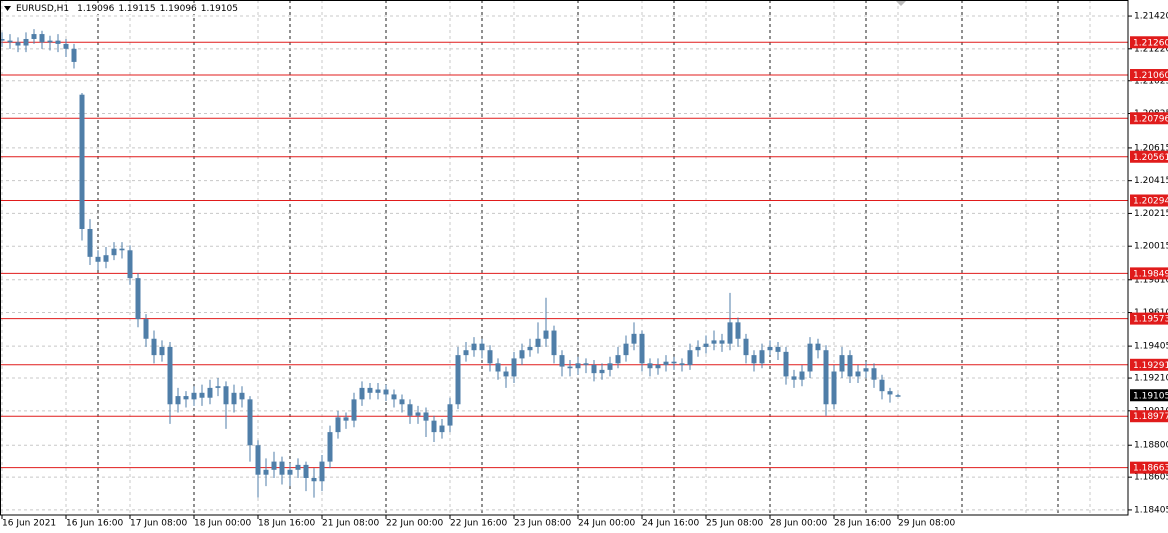  Describe the element at coordinates (43, 9) in the screenshot. I see `symbol: EURUSD,H1` at that location.